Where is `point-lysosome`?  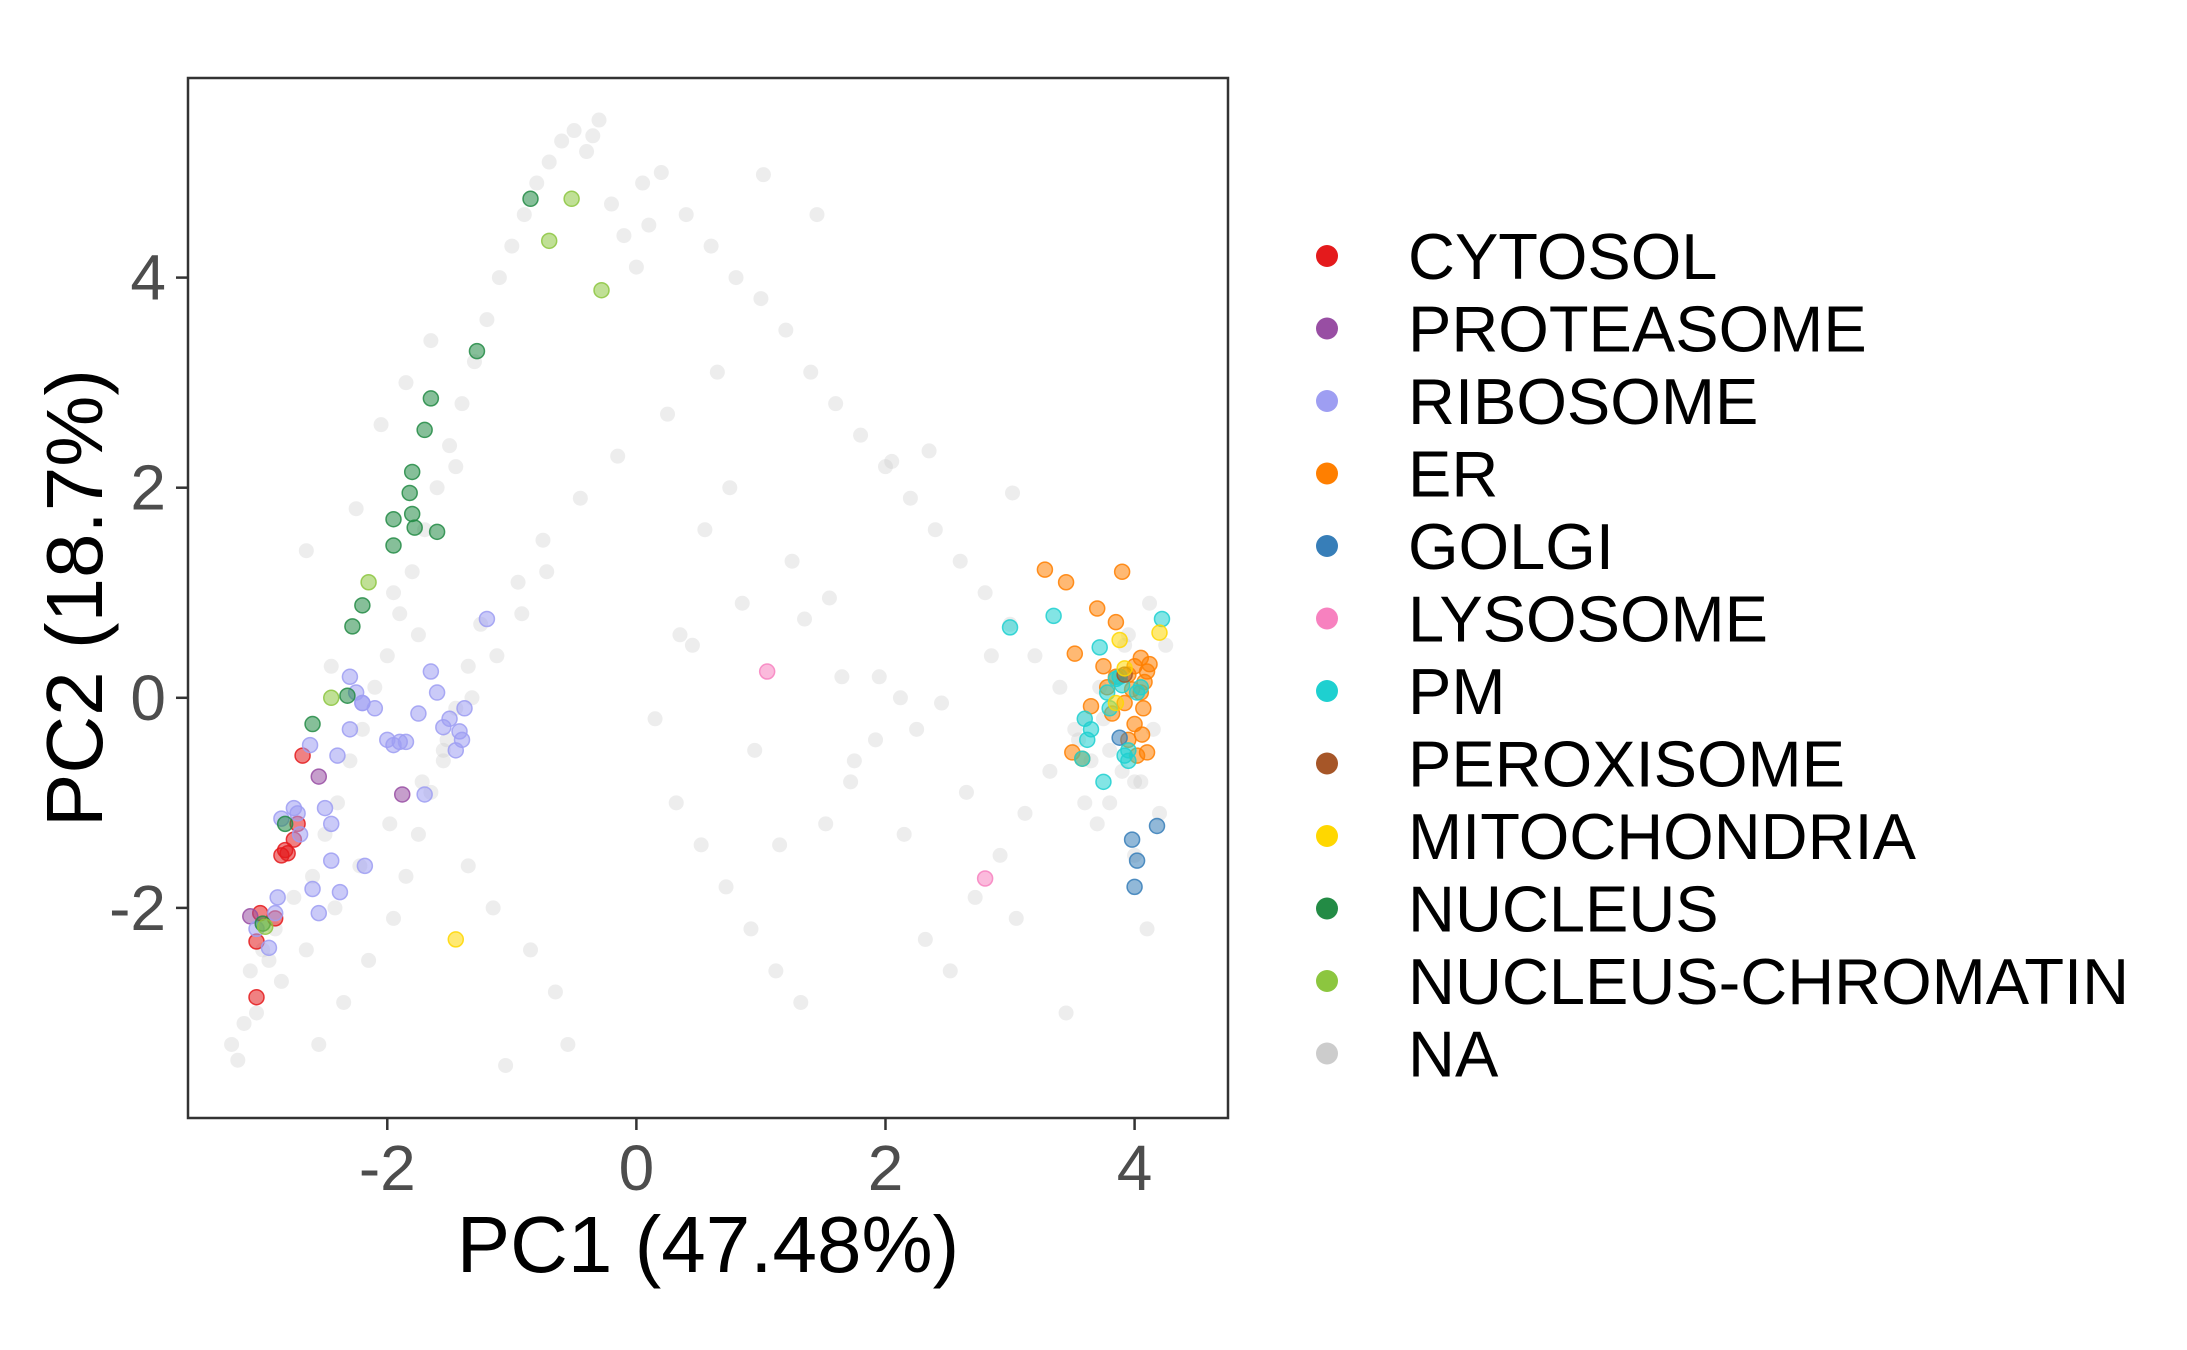
point-lysosome is located at coordinates (767, 671).